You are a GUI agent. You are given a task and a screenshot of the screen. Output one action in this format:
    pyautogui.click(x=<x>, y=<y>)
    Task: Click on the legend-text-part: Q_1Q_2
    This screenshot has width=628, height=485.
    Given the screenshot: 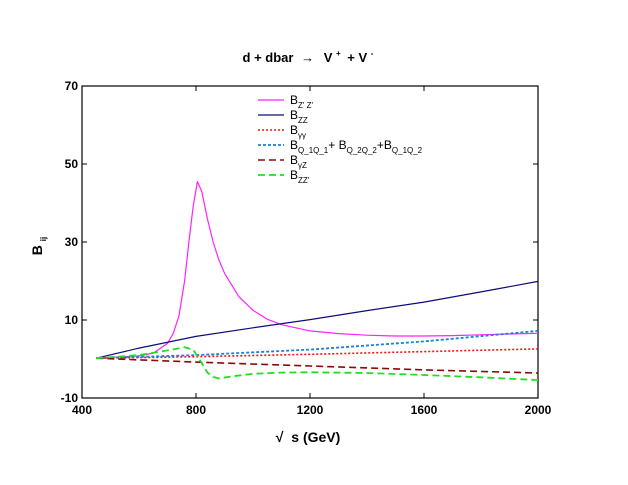 What is the action you would take?
    pyautogui.click(x=407, y=150)
    